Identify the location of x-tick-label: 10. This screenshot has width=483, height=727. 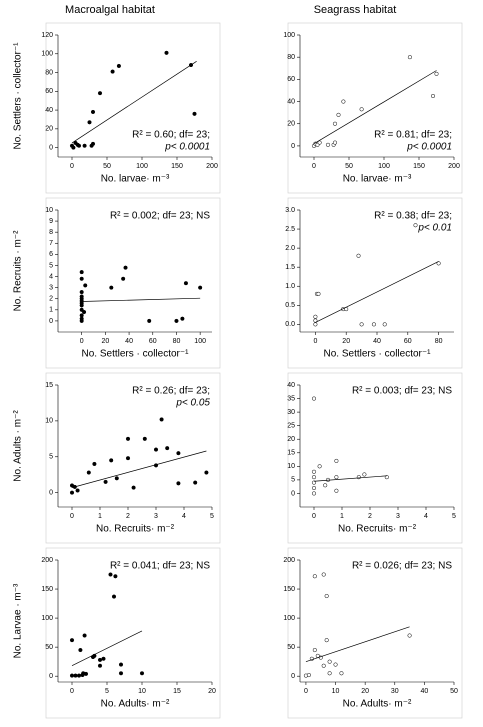
(336, 691).